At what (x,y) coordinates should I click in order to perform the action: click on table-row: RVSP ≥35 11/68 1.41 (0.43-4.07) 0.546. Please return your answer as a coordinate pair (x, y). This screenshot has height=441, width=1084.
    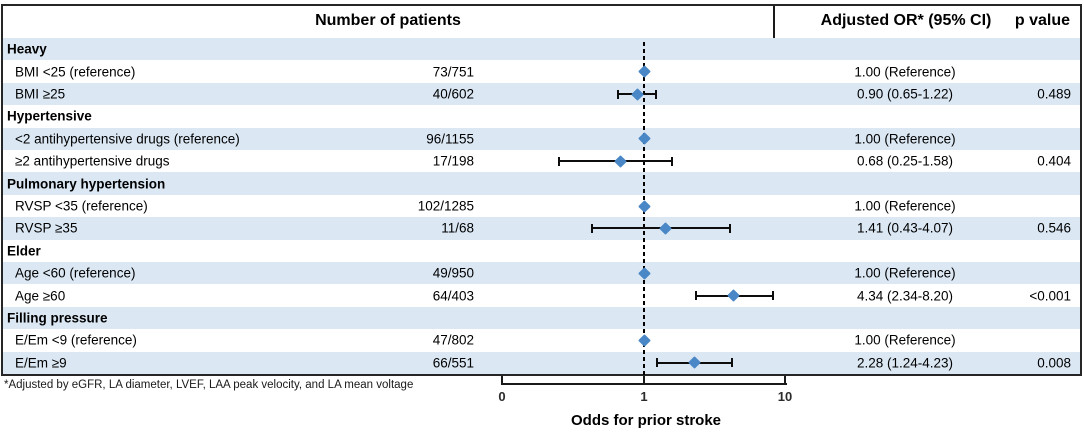
    Looking at the image, I should click on (541, 228).